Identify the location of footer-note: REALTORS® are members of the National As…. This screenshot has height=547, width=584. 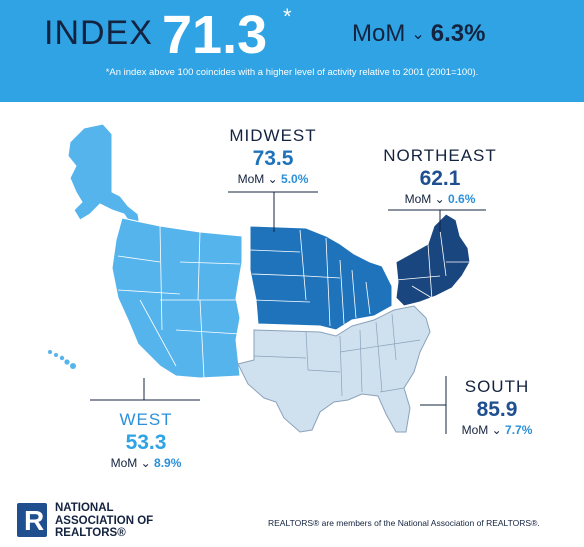
(404, 523).